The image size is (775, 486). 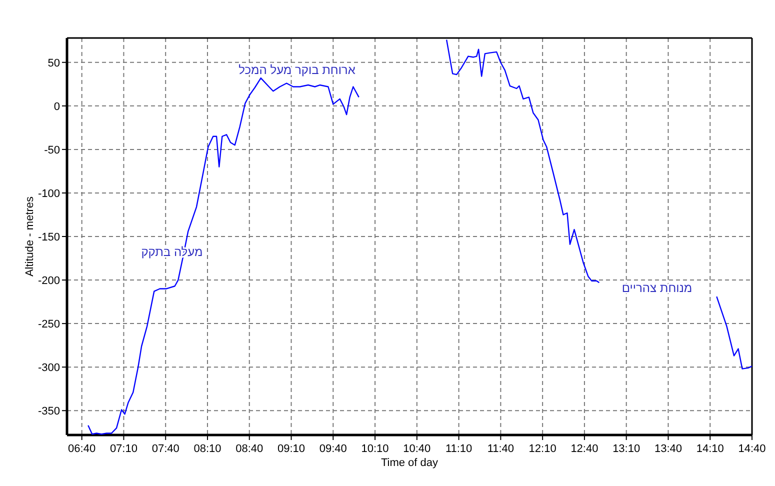 I want to click on x-tick-label: 11:10, so click(x=458, y=449).